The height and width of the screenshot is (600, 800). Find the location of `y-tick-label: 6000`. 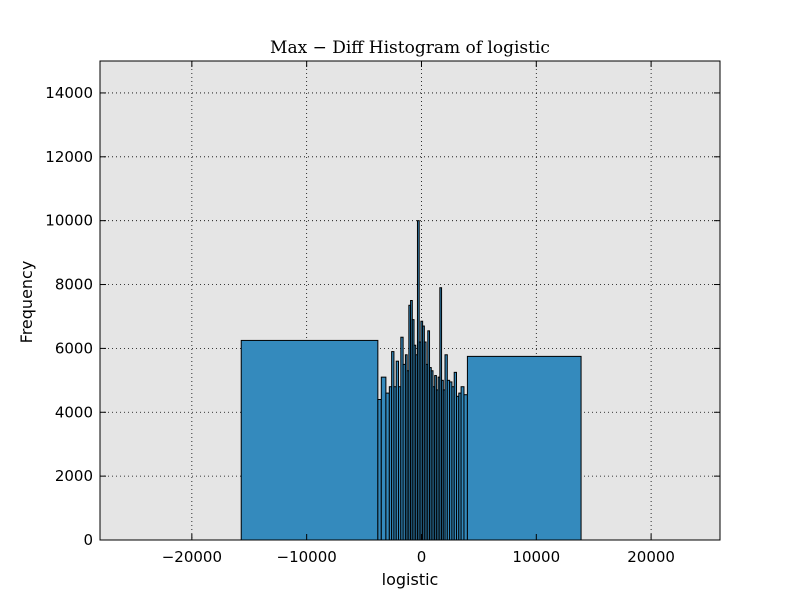

y-tick-label: 6000 is located at coordinates (74, 348).